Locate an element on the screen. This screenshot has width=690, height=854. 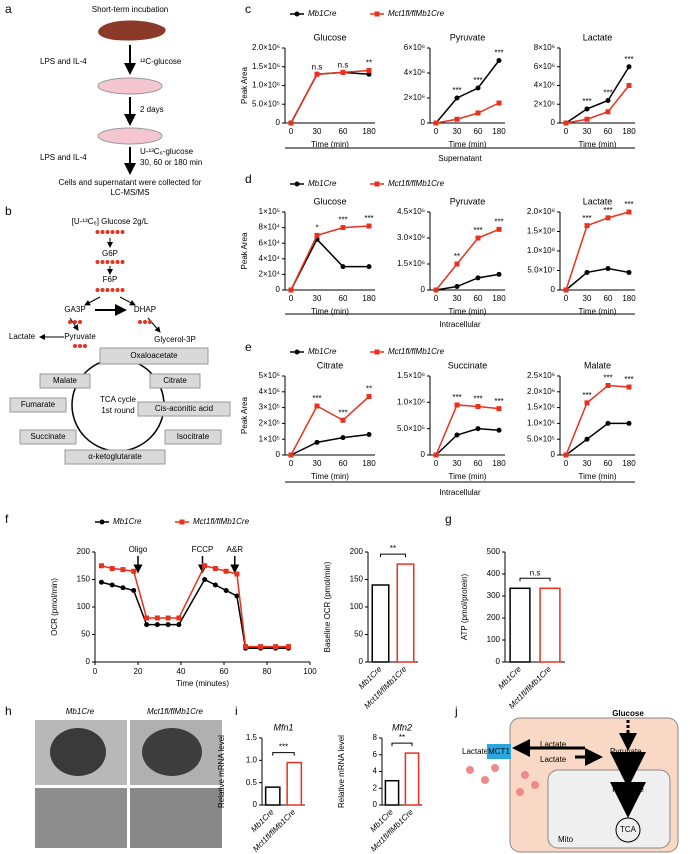
y-tick-label: 400 is located at coordinates (494, 573).